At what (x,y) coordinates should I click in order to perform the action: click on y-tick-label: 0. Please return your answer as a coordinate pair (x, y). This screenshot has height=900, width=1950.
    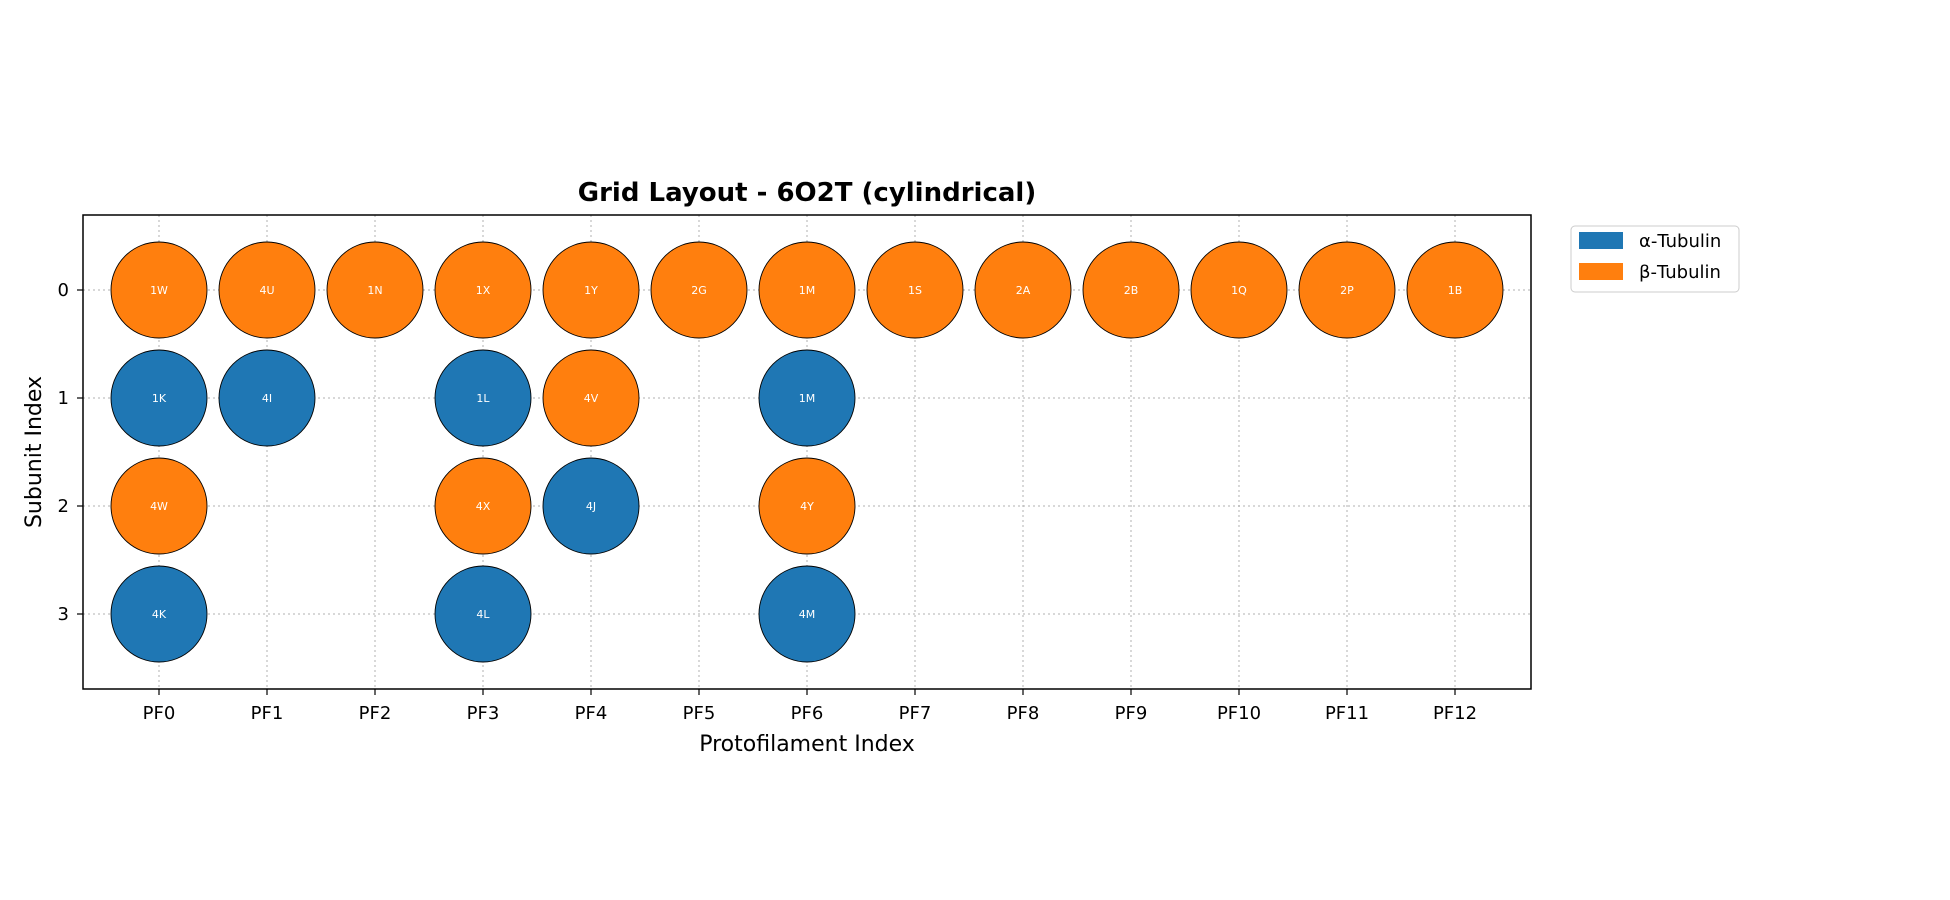
    Looking at the image, I should click on (63, 290).